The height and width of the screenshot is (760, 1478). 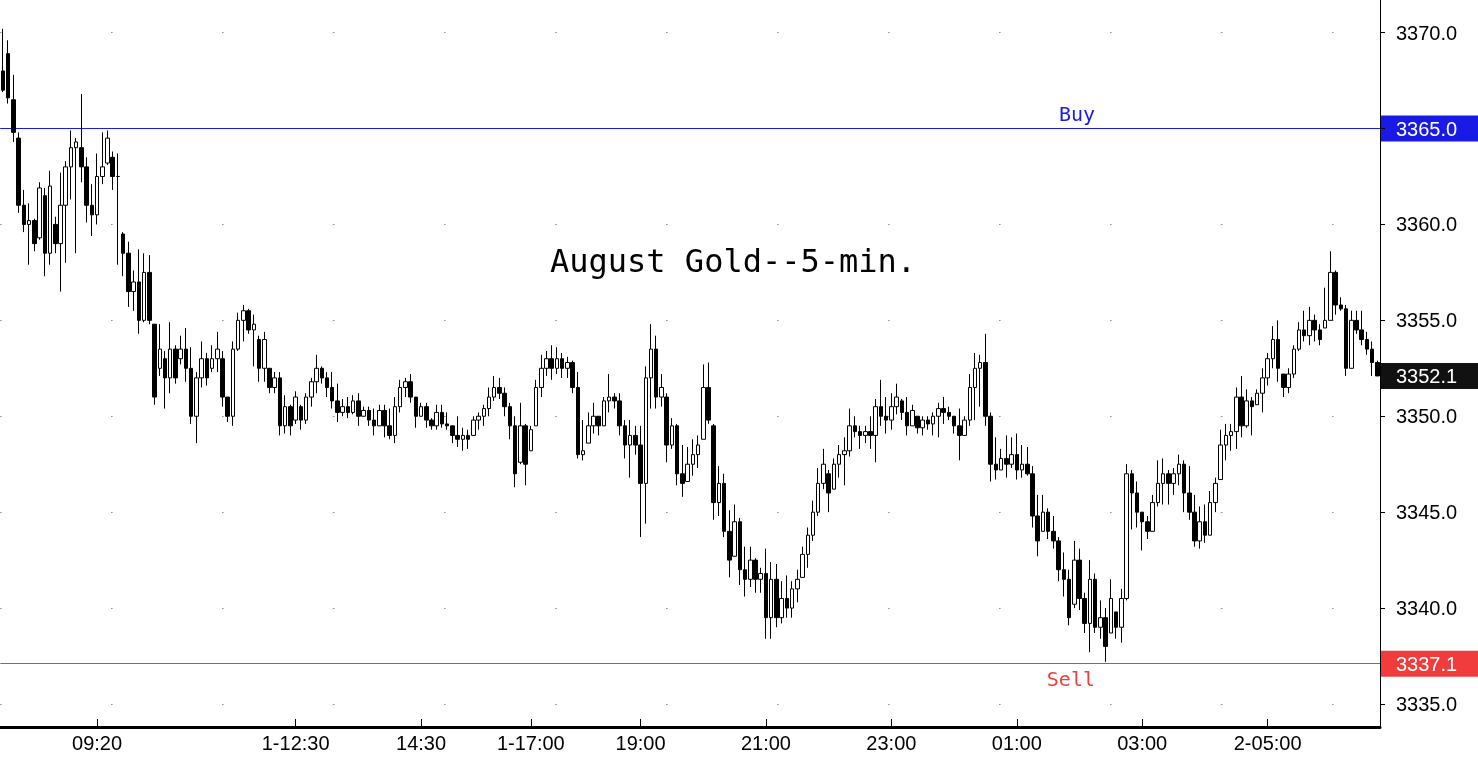 What do you see at coordinates (1070, 678) in the screenshot?
I see `ref-line-label: Sell` at bounding box center [1070, 678].